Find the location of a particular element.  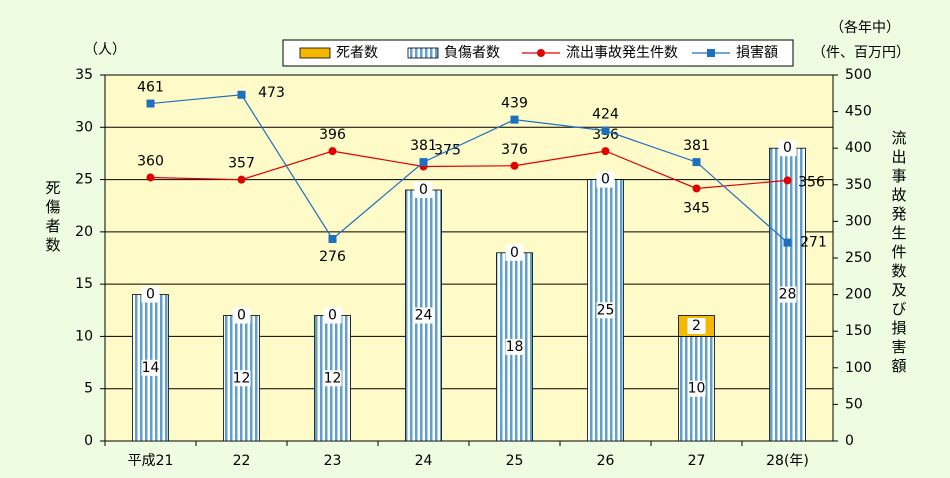

data-label: 357 is located at coordinates (241, 164).